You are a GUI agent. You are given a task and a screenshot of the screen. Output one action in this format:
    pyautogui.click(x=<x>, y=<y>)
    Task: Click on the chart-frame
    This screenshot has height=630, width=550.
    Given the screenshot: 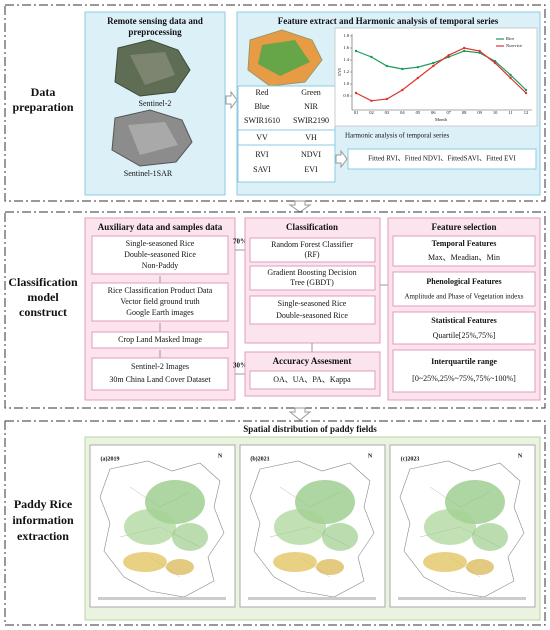 What is the action you would take?
    pyautogui.click(x=436, y=77)
    